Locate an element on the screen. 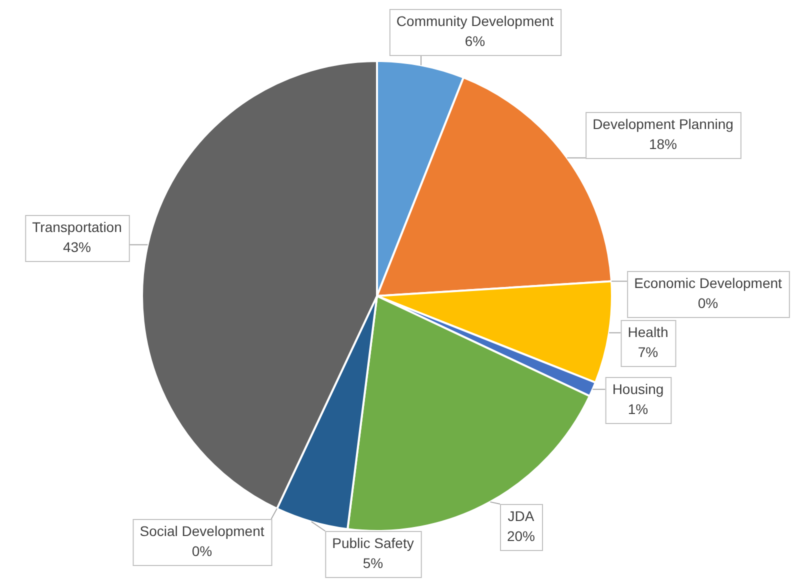  slice-label: Public Safety is located at coordinates (373, 542).